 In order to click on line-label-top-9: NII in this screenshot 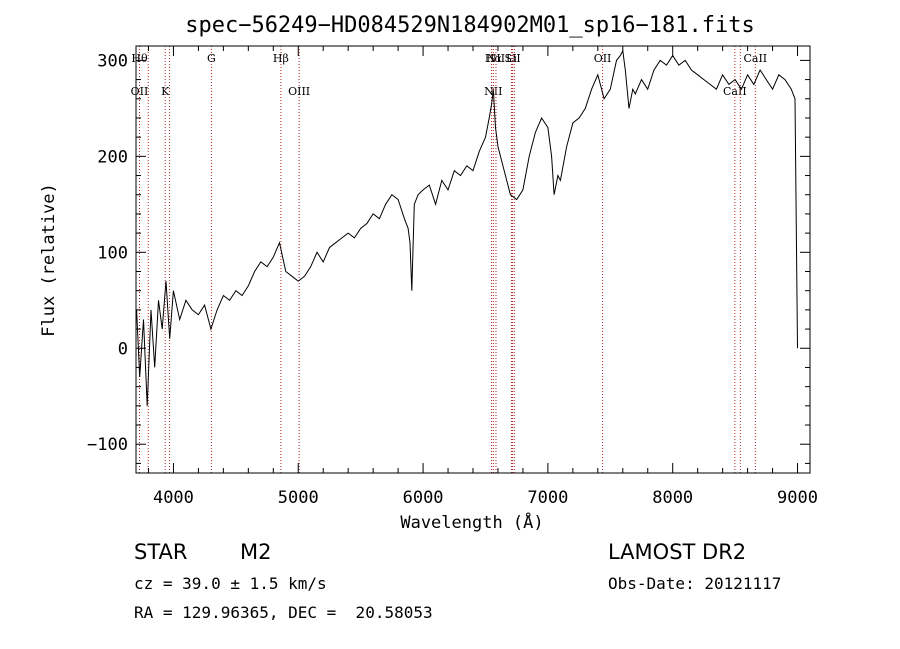, I will do `click(496, 58)`.